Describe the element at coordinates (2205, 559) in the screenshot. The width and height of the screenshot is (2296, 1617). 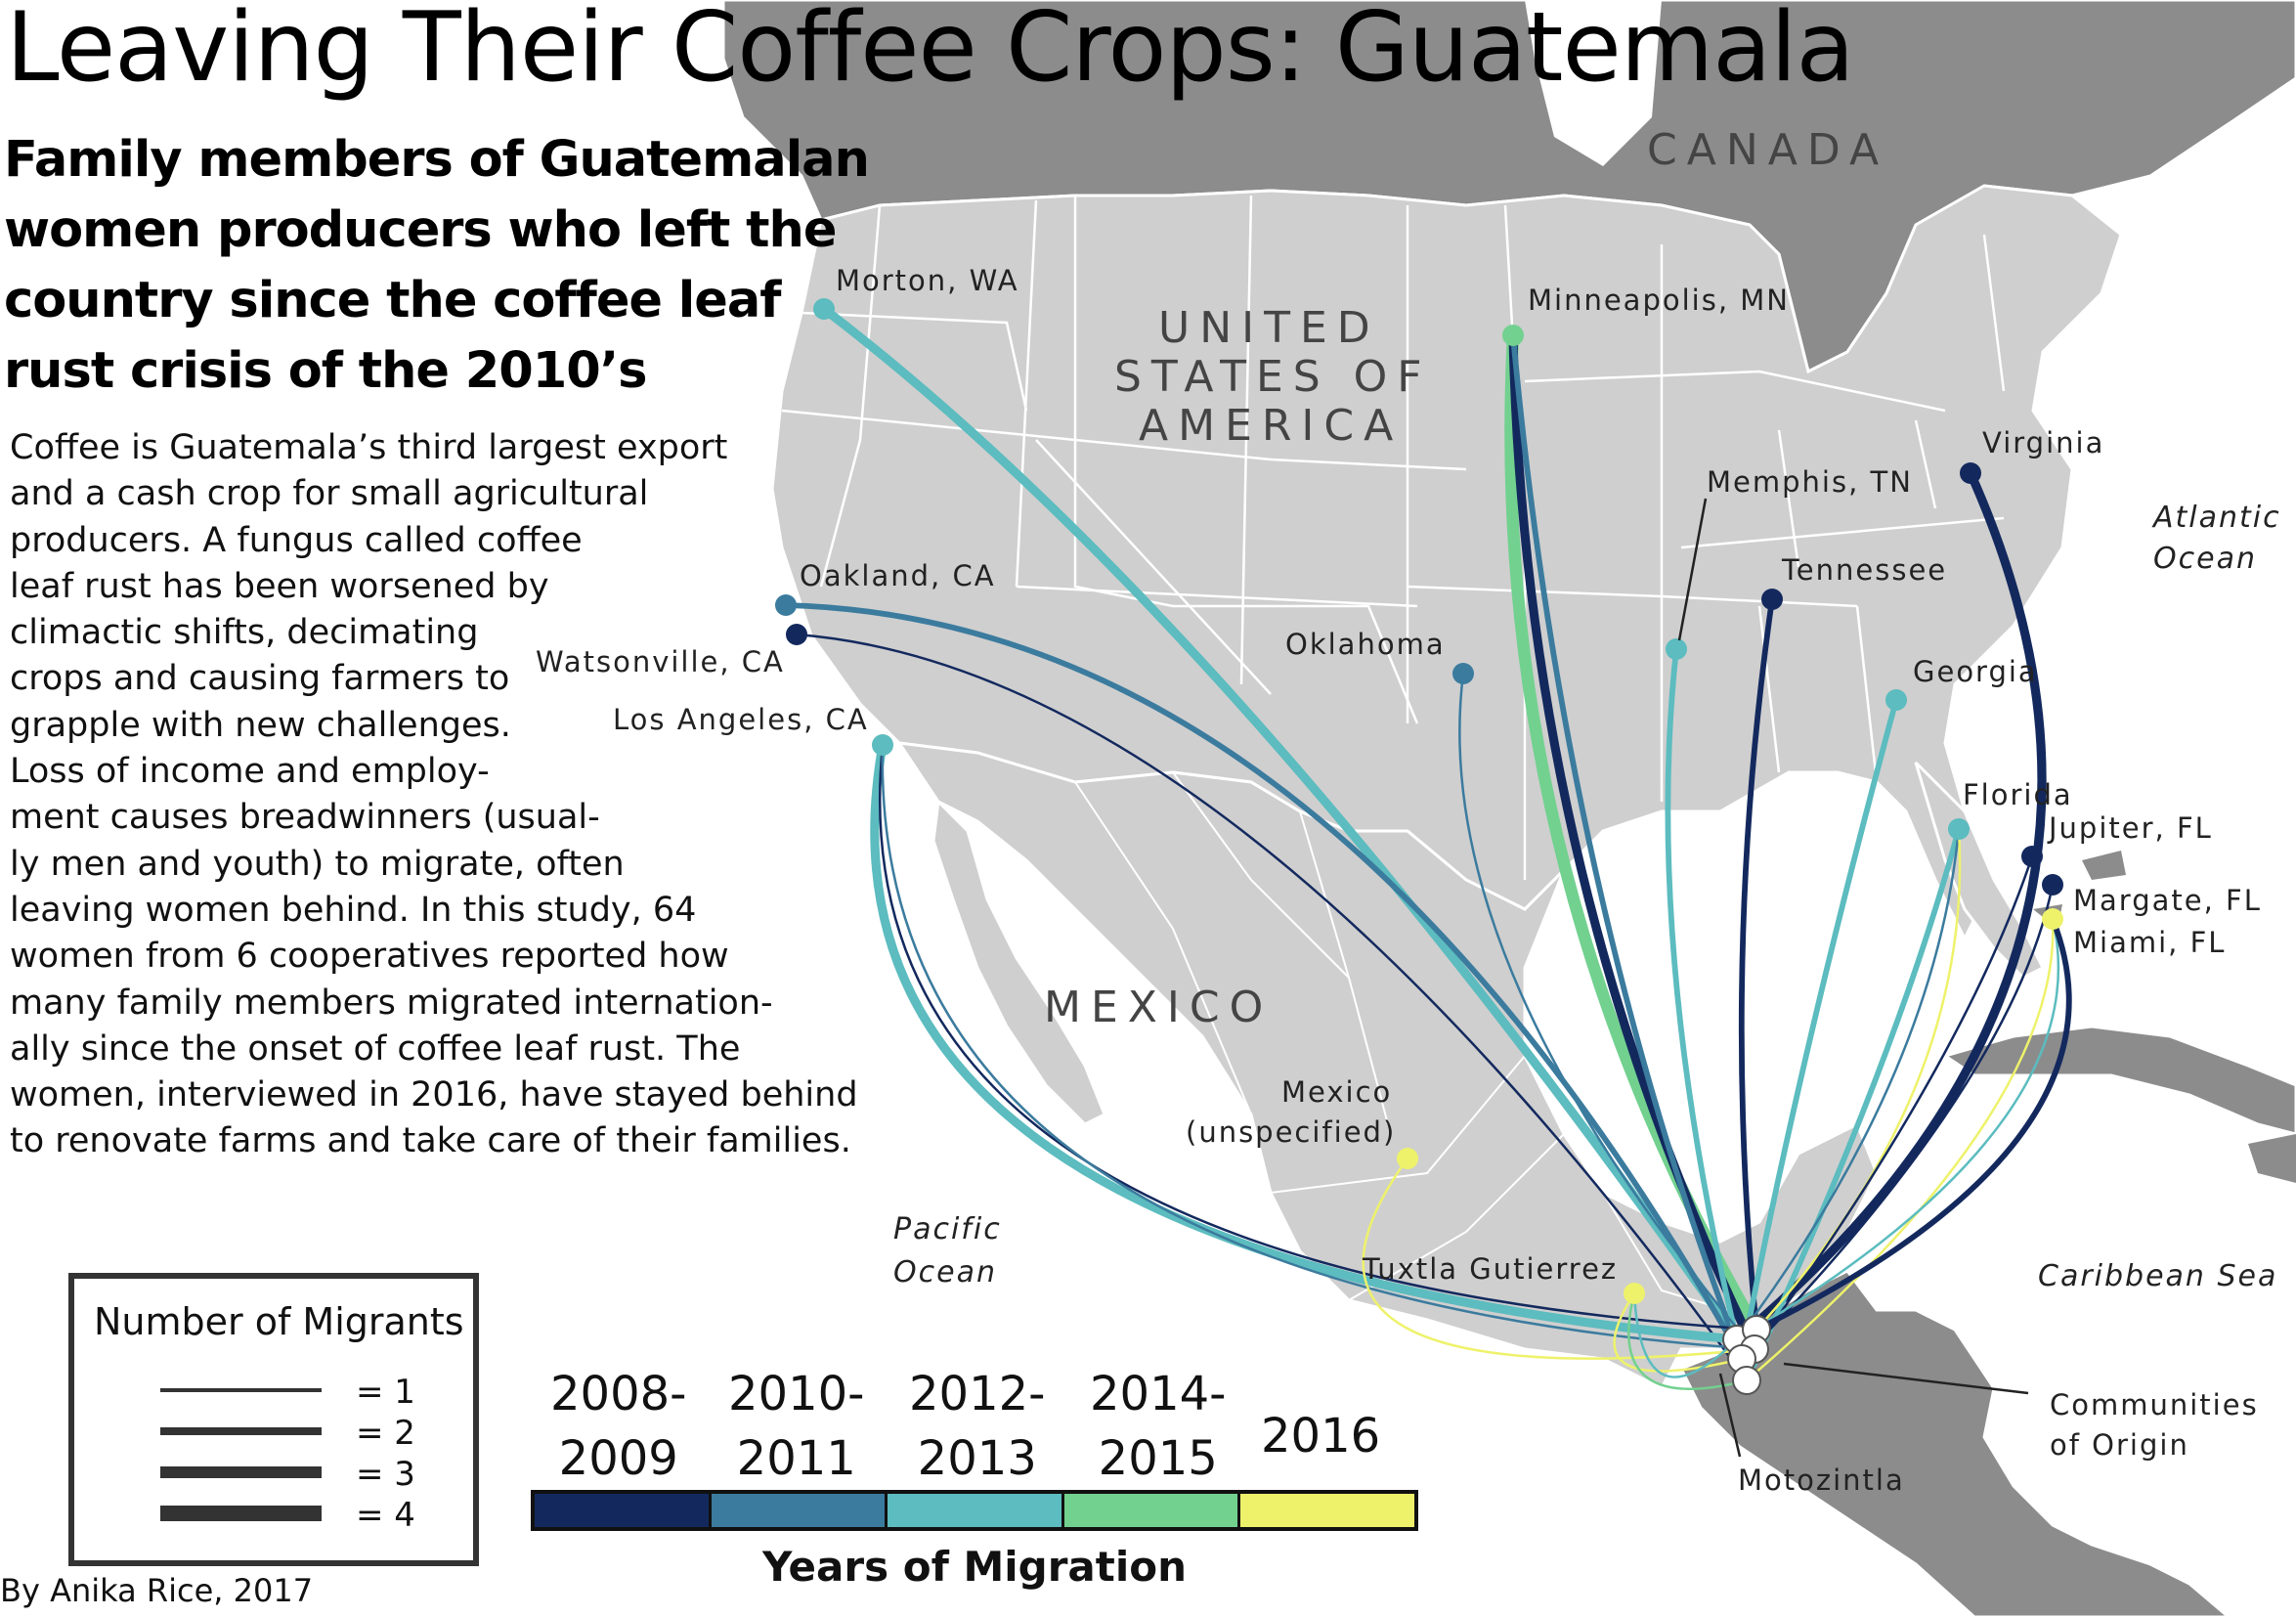
I see `ocean-label-atlantic: Ocean` at that location.